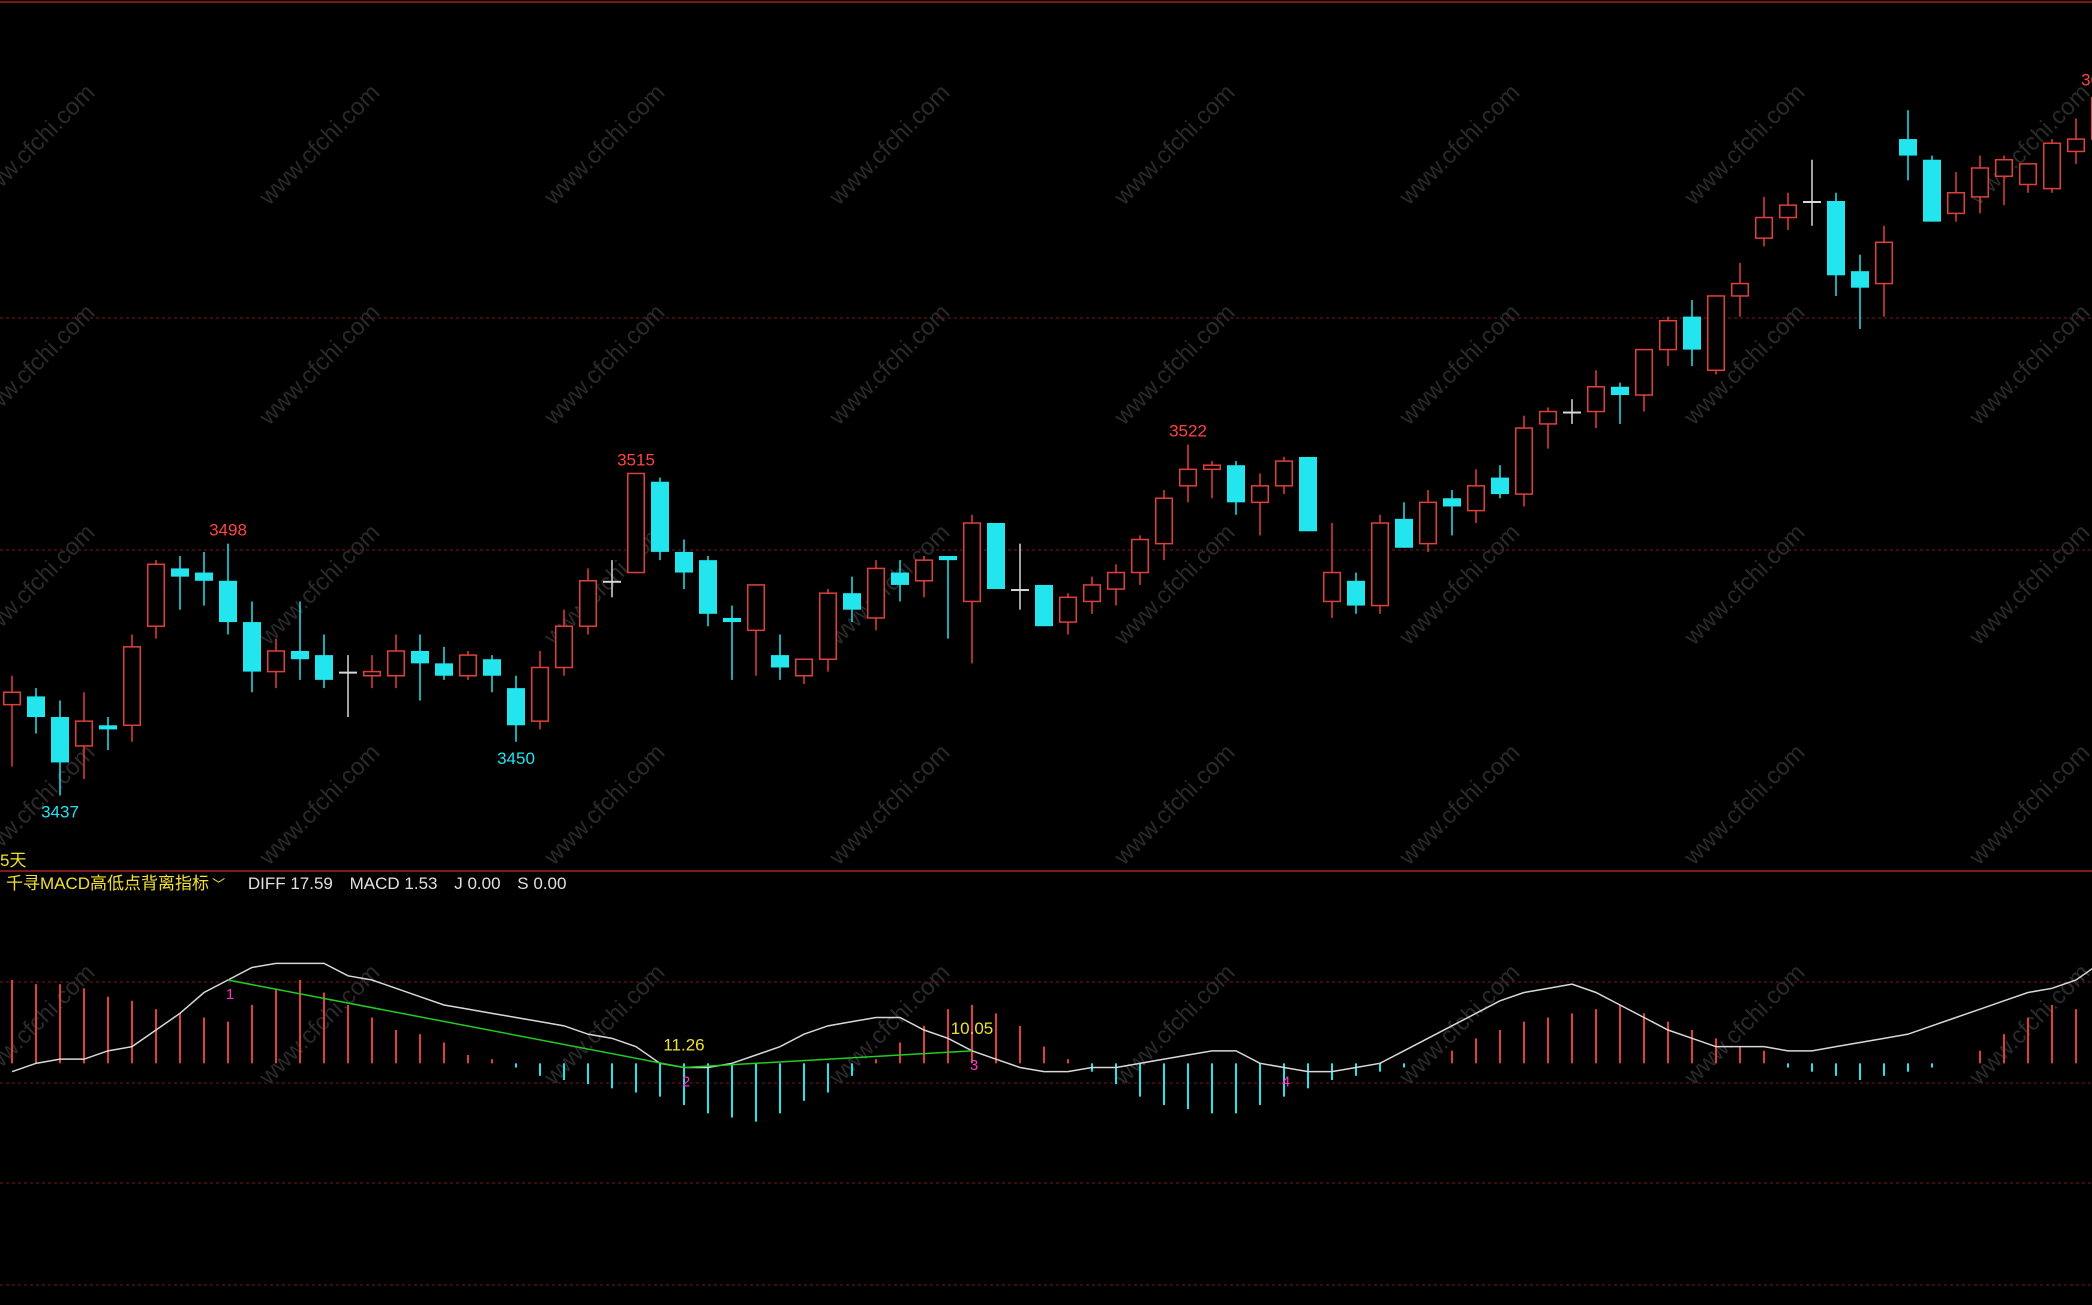 This screenshot has height=1305, width=2092. I want to click on macd-histogram, so click(1044, 1051).